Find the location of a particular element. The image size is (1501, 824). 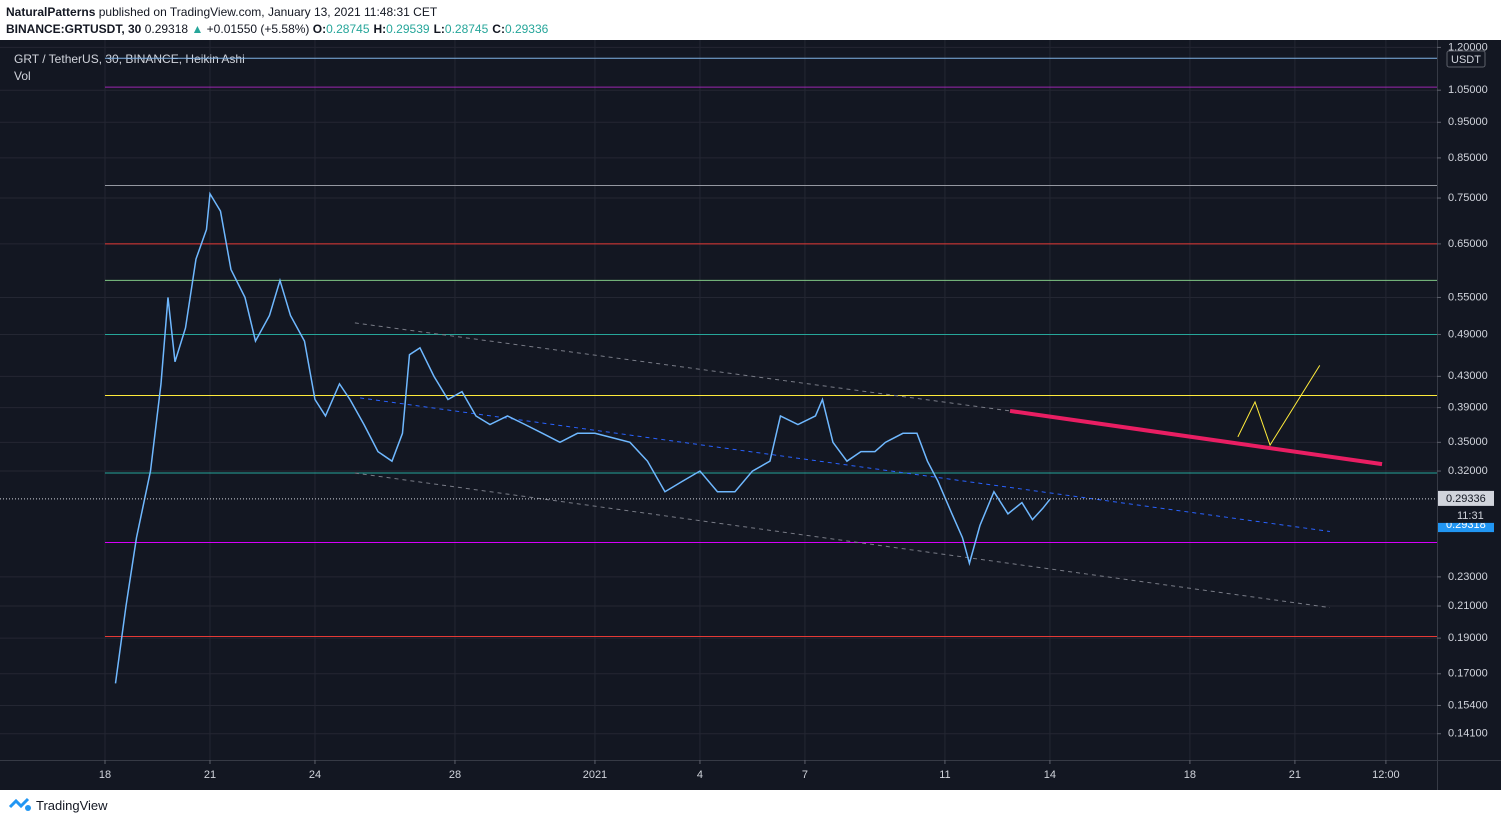

x-tick-label: 4 is located at coordinates (700, 775).